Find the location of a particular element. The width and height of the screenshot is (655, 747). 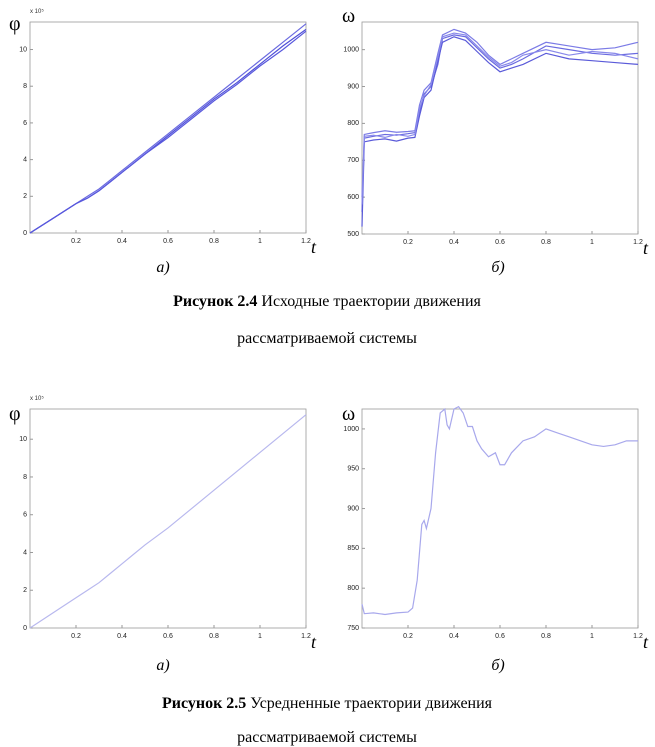

figure-label: Рисунок 2.4 is located at coordinates (215, 301).